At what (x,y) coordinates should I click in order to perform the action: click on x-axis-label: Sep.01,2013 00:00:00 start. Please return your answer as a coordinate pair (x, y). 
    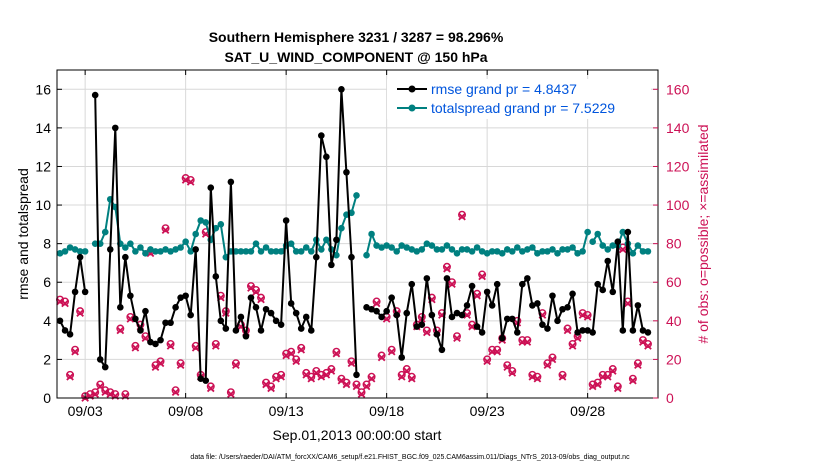
    Looking at the image, I should click on (357, 435).